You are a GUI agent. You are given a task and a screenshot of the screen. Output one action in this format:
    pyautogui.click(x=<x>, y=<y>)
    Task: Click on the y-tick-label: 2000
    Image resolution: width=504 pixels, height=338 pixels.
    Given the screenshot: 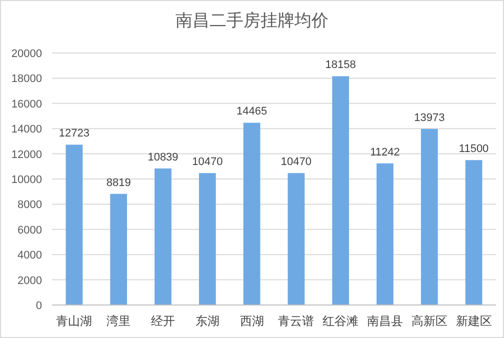 What is the action you would take?
    pyautogui.click(x=30, y=280)
    